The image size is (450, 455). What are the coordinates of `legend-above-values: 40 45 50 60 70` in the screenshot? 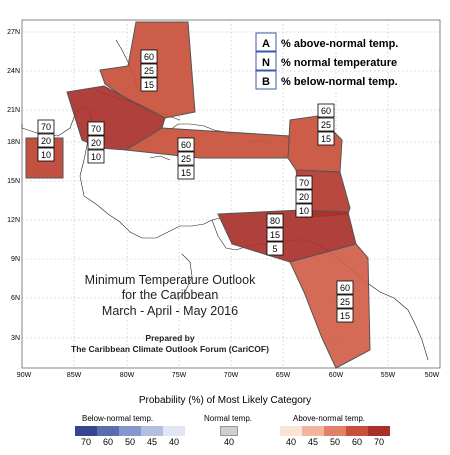 It's located at (335, 442).